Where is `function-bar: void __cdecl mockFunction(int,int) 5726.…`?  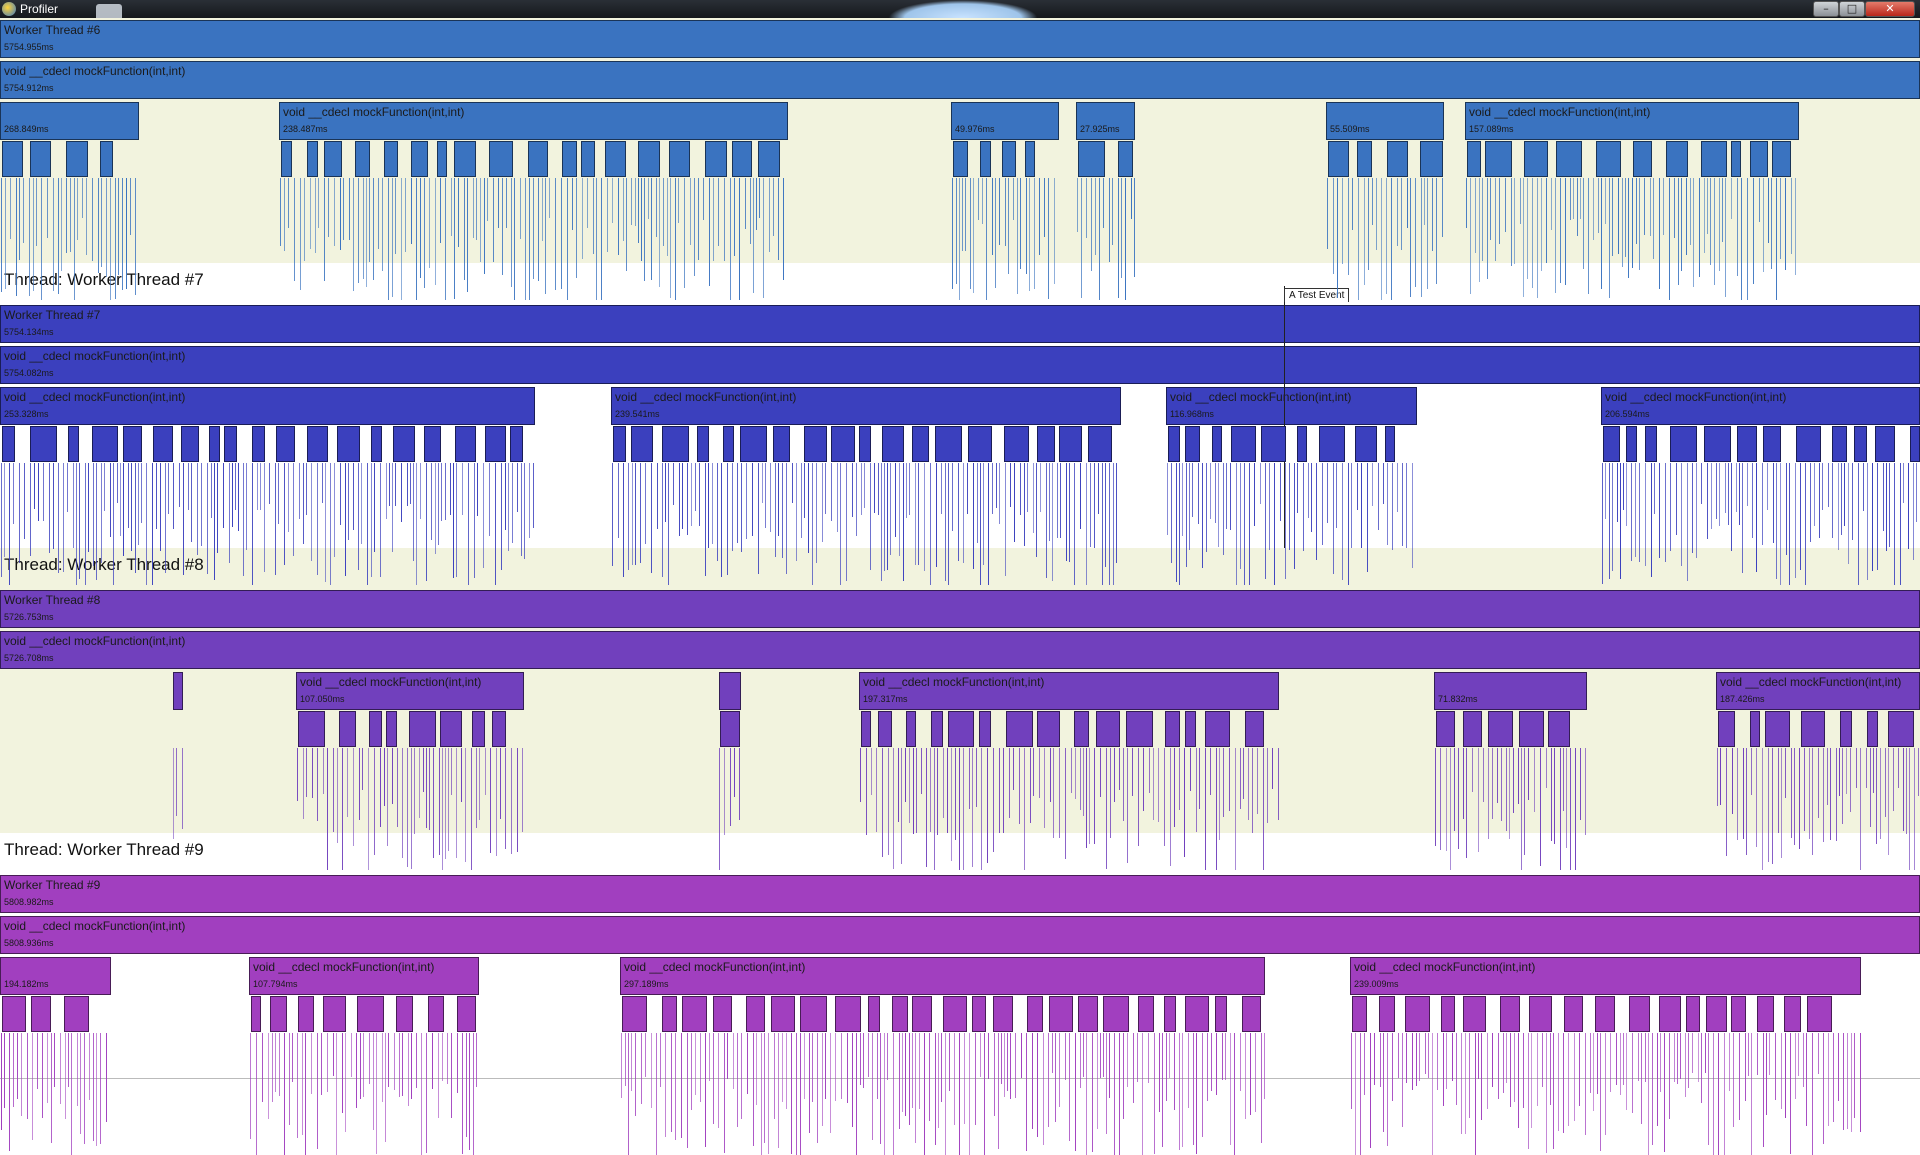 function-bar: void __cdecl mockFunction(int,int) 5726.… is located at coordinates (960, 650).